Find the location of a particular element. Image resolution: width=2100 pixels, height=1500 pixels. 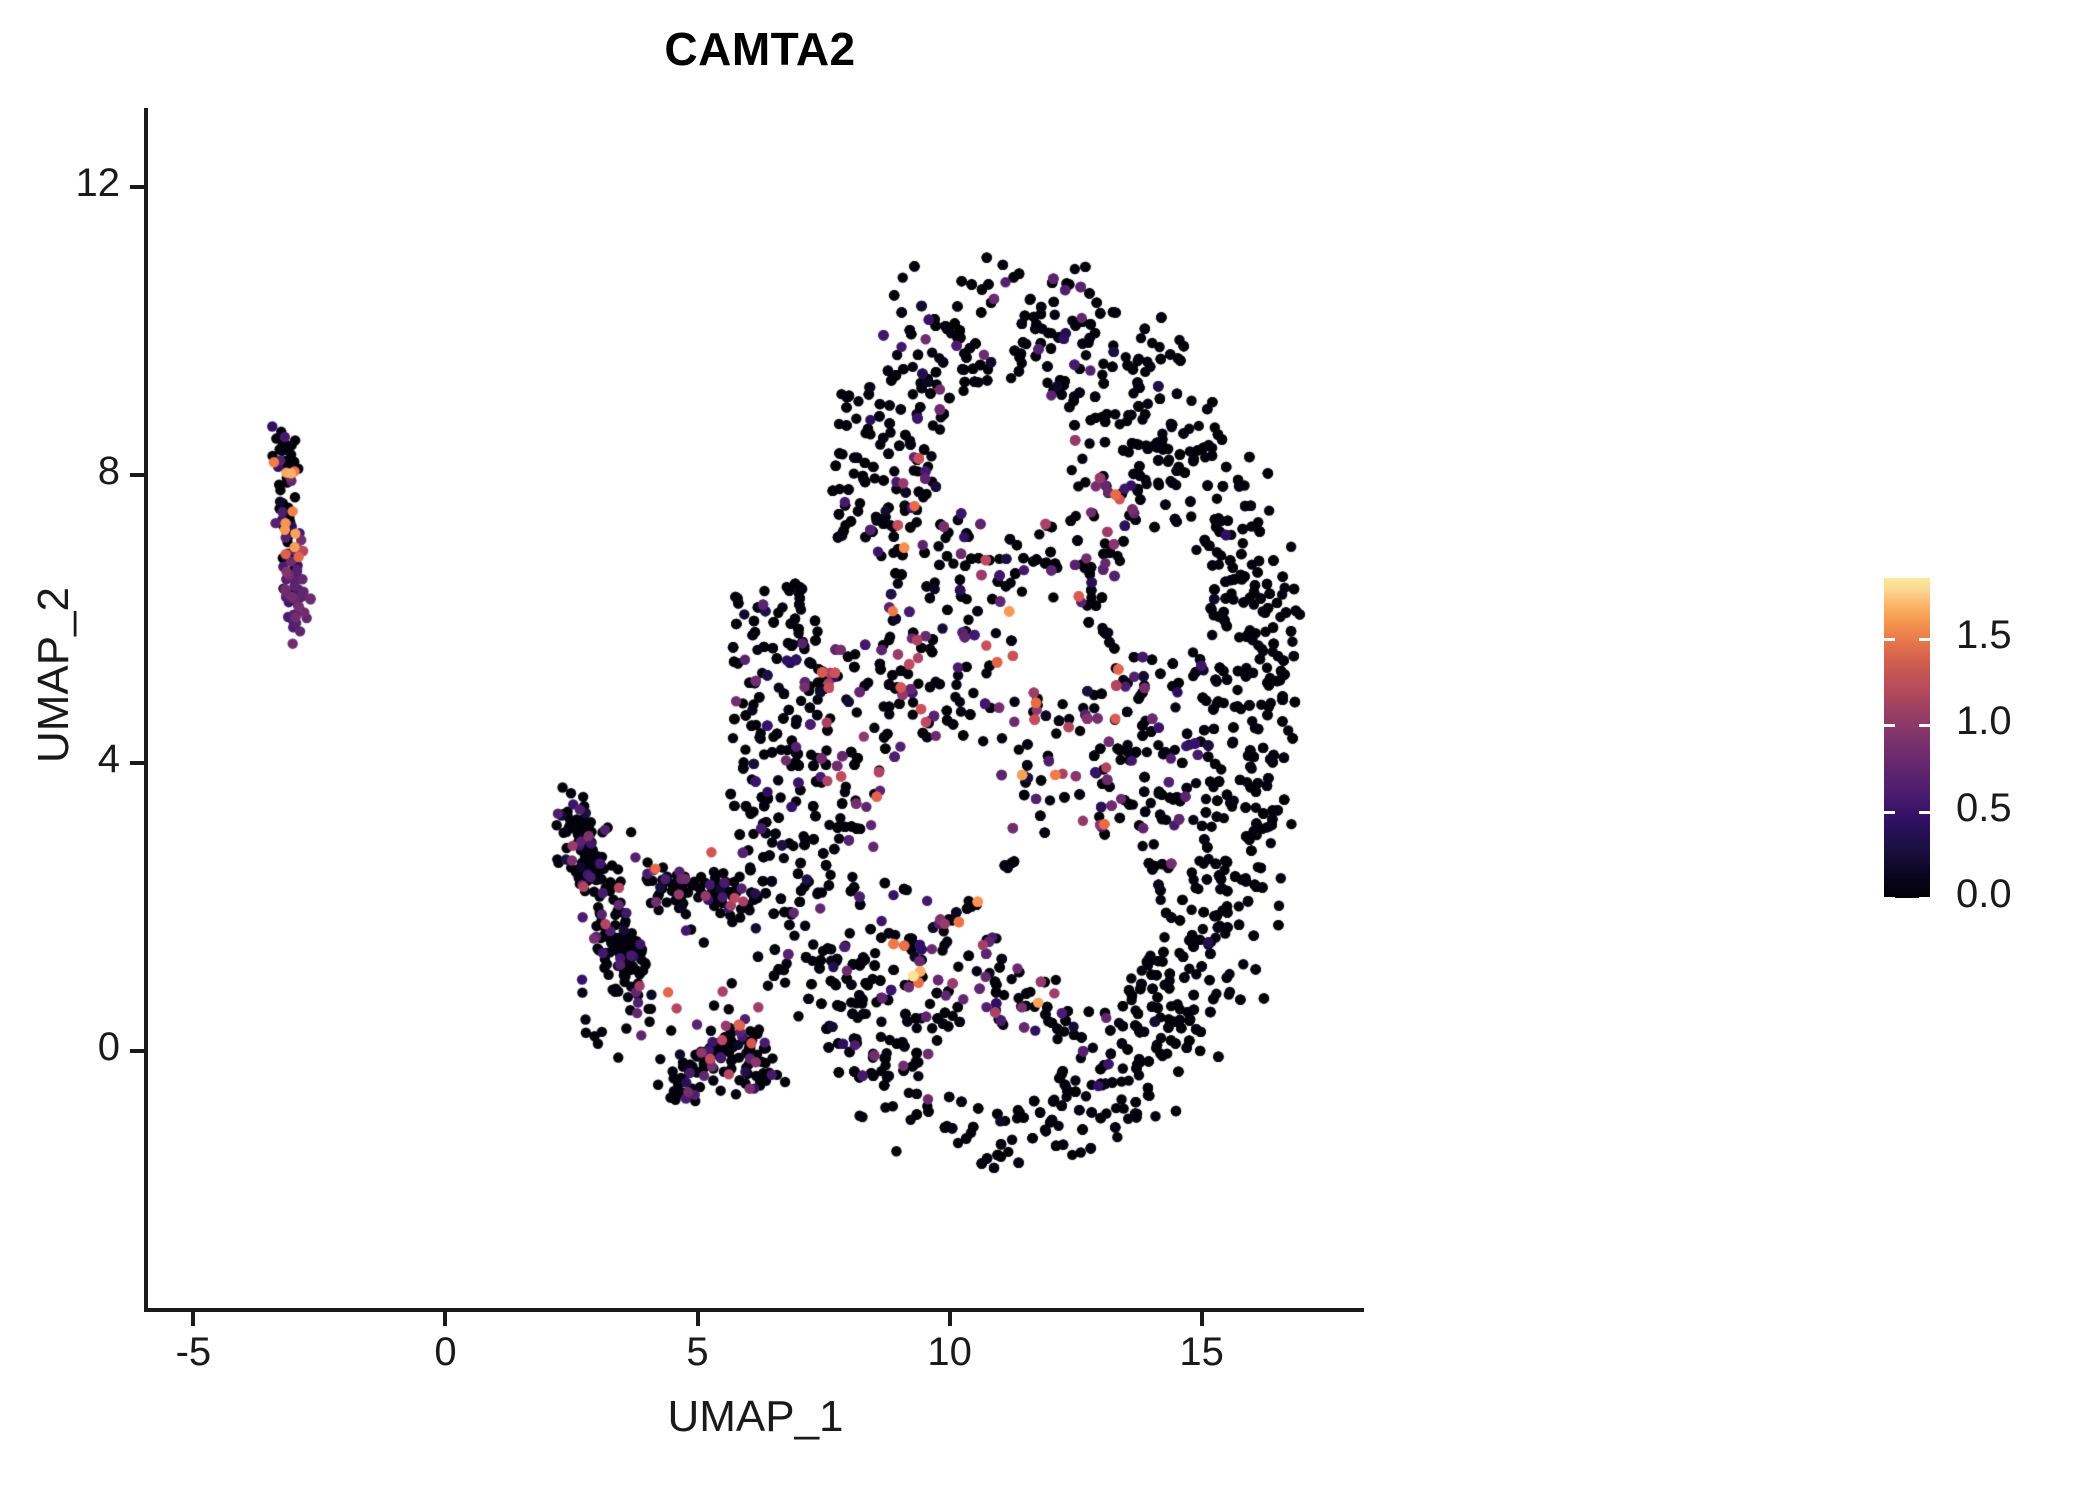

colorbar-tick-label: 1.0 is located at coordinates (1984, 721).